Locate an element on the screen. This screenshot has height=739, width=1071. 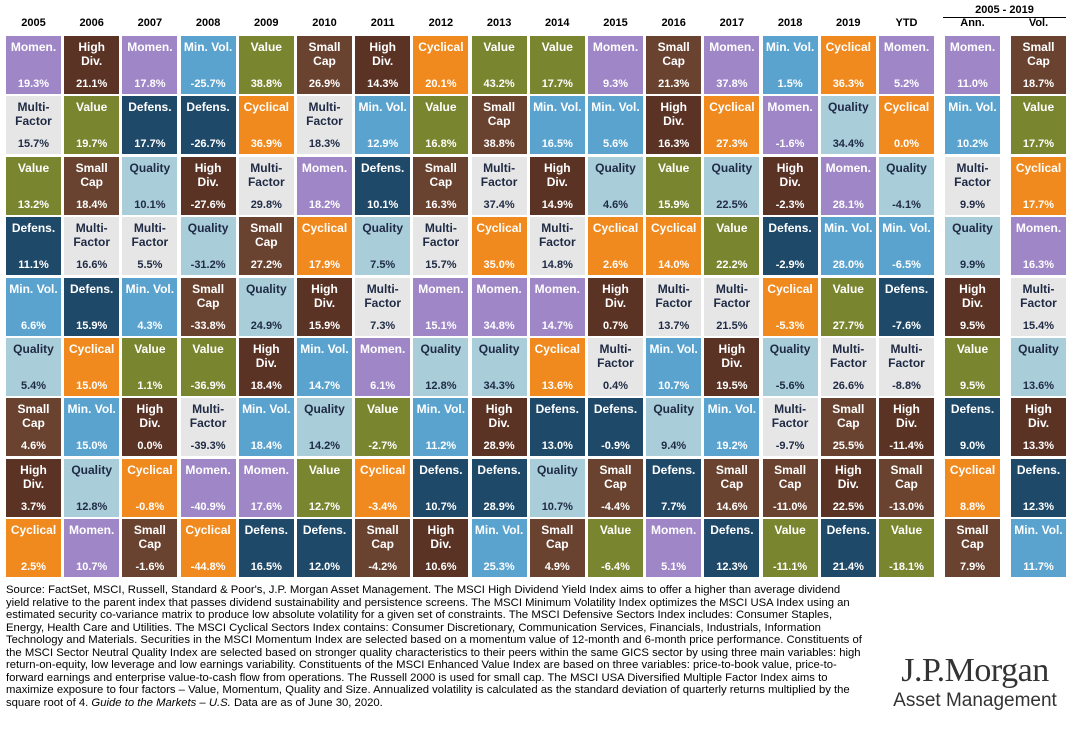
table-cell: Quality 34.3% is located at coordinates (499, 367).